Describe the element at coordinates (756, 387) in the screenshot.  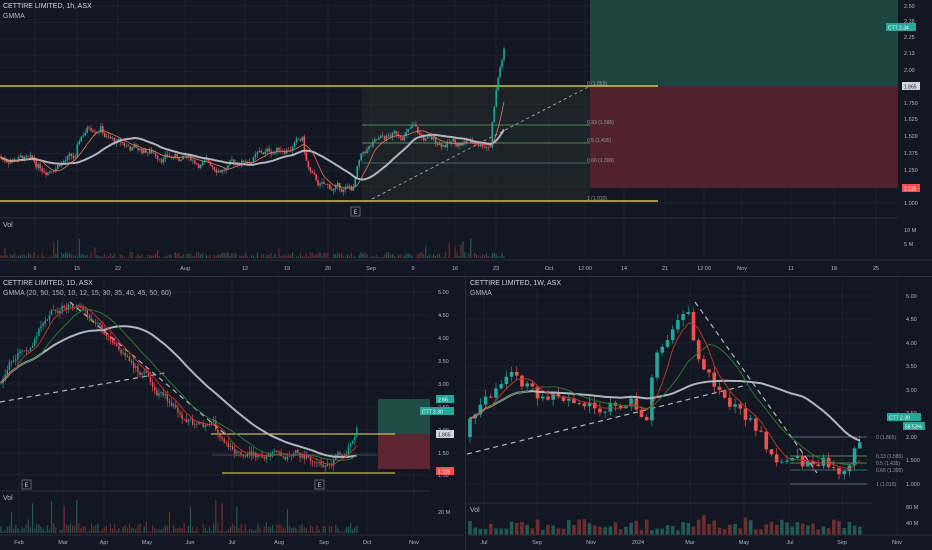
I see `trend-line` at that location.